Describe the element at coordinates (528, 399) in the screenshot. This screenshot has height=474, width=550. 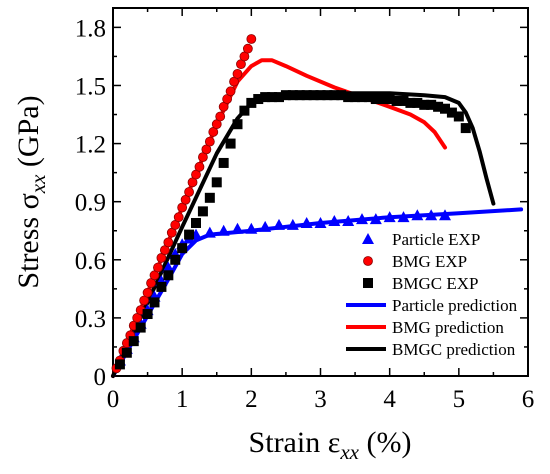
I see `x-tick-label: 6` at that location.